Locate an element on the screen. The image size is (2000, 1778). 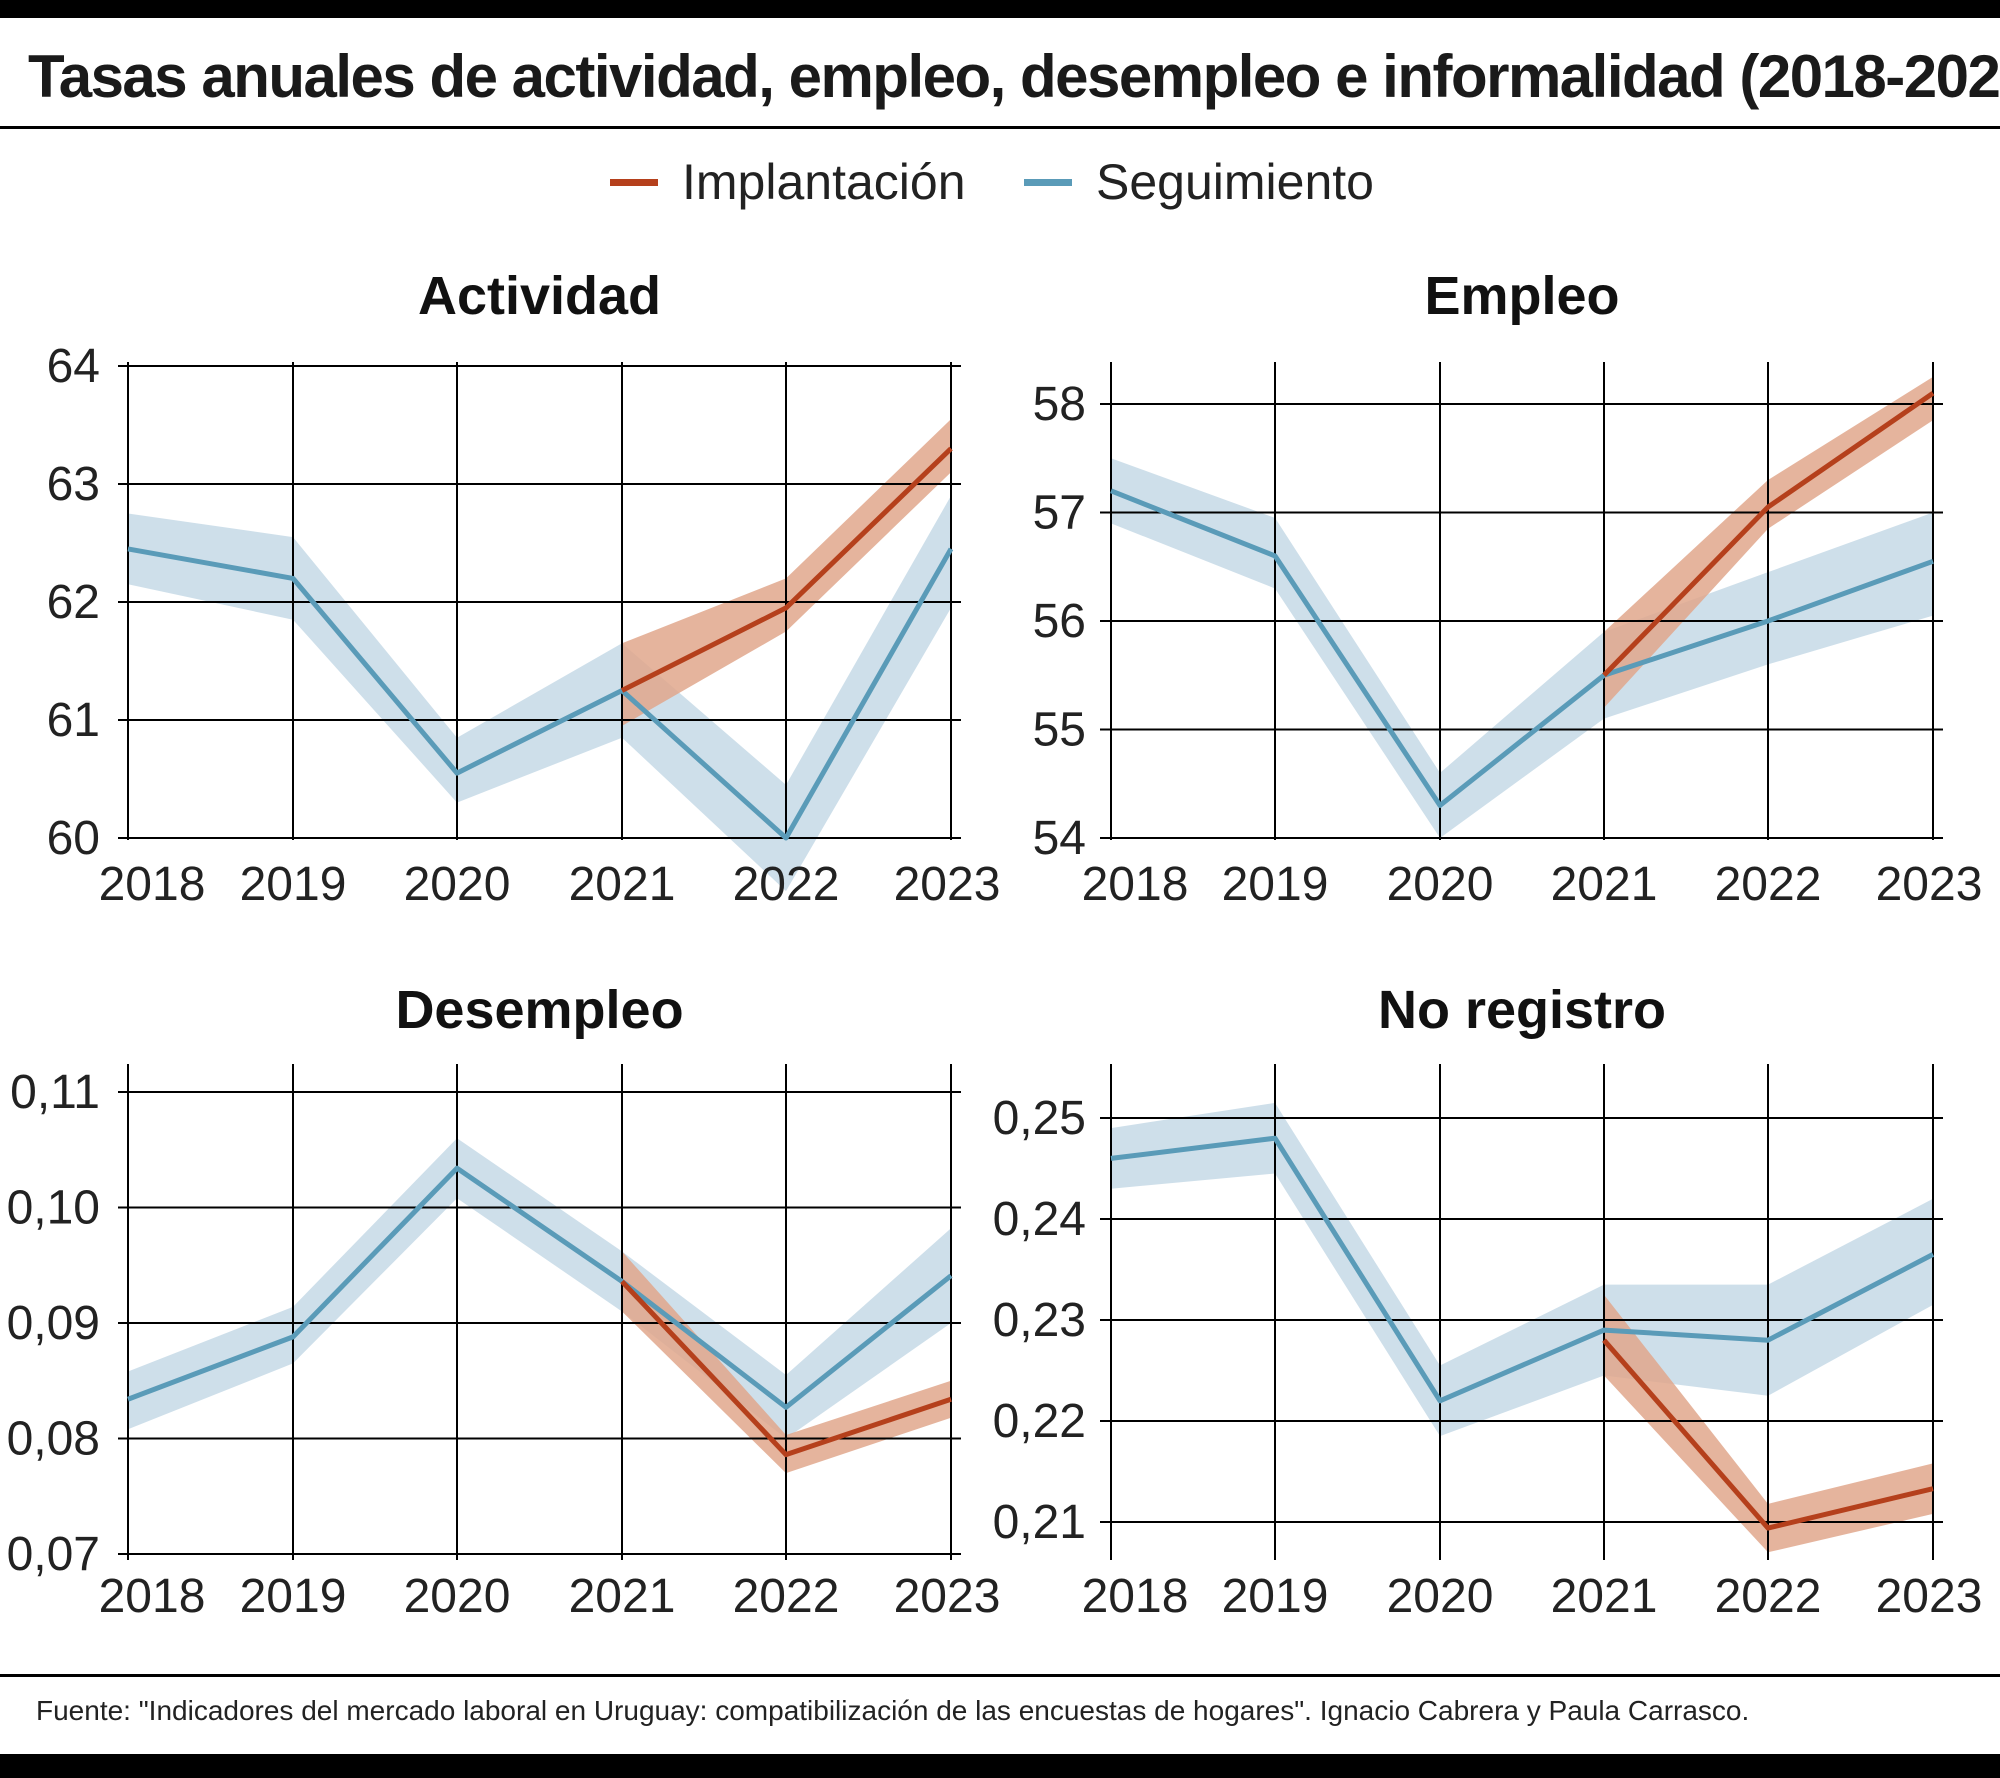
chart-title-actividad: Actividad is located at coordinates (539, 296).